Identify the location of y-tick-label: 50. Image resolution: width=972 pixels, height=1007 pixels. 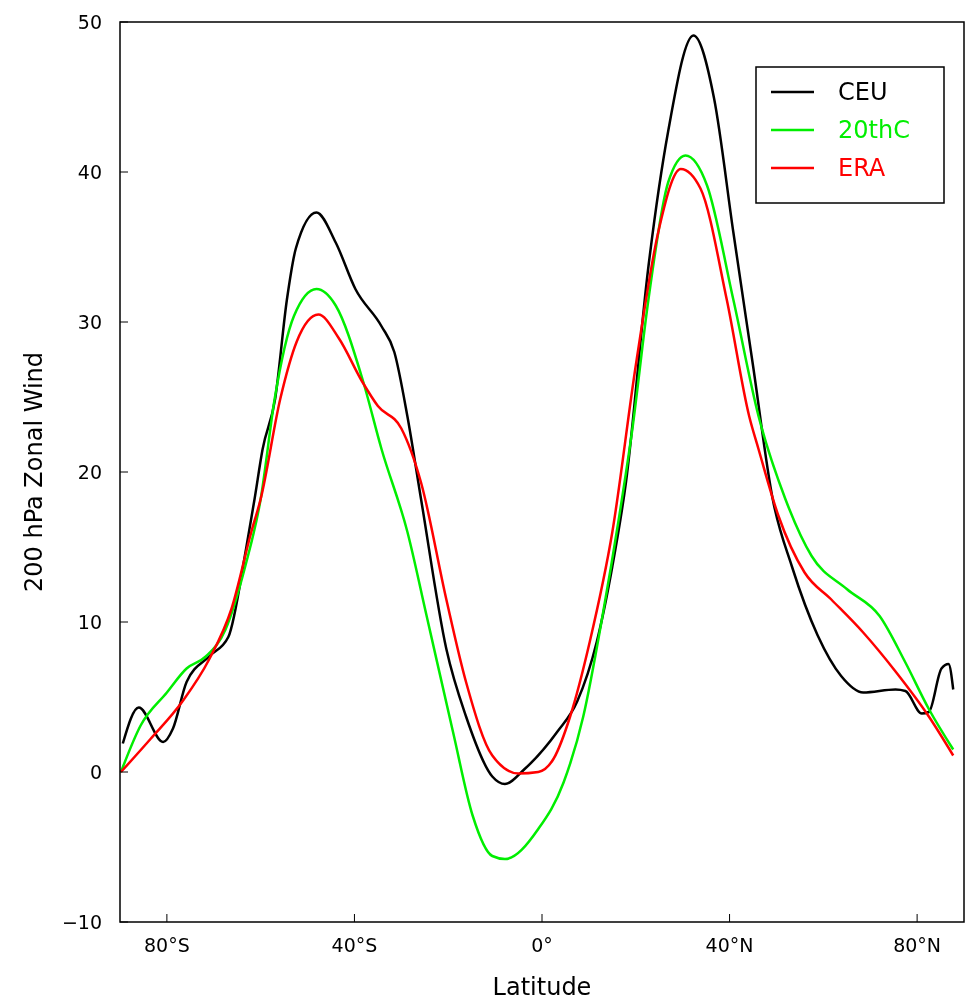
(89, 21).